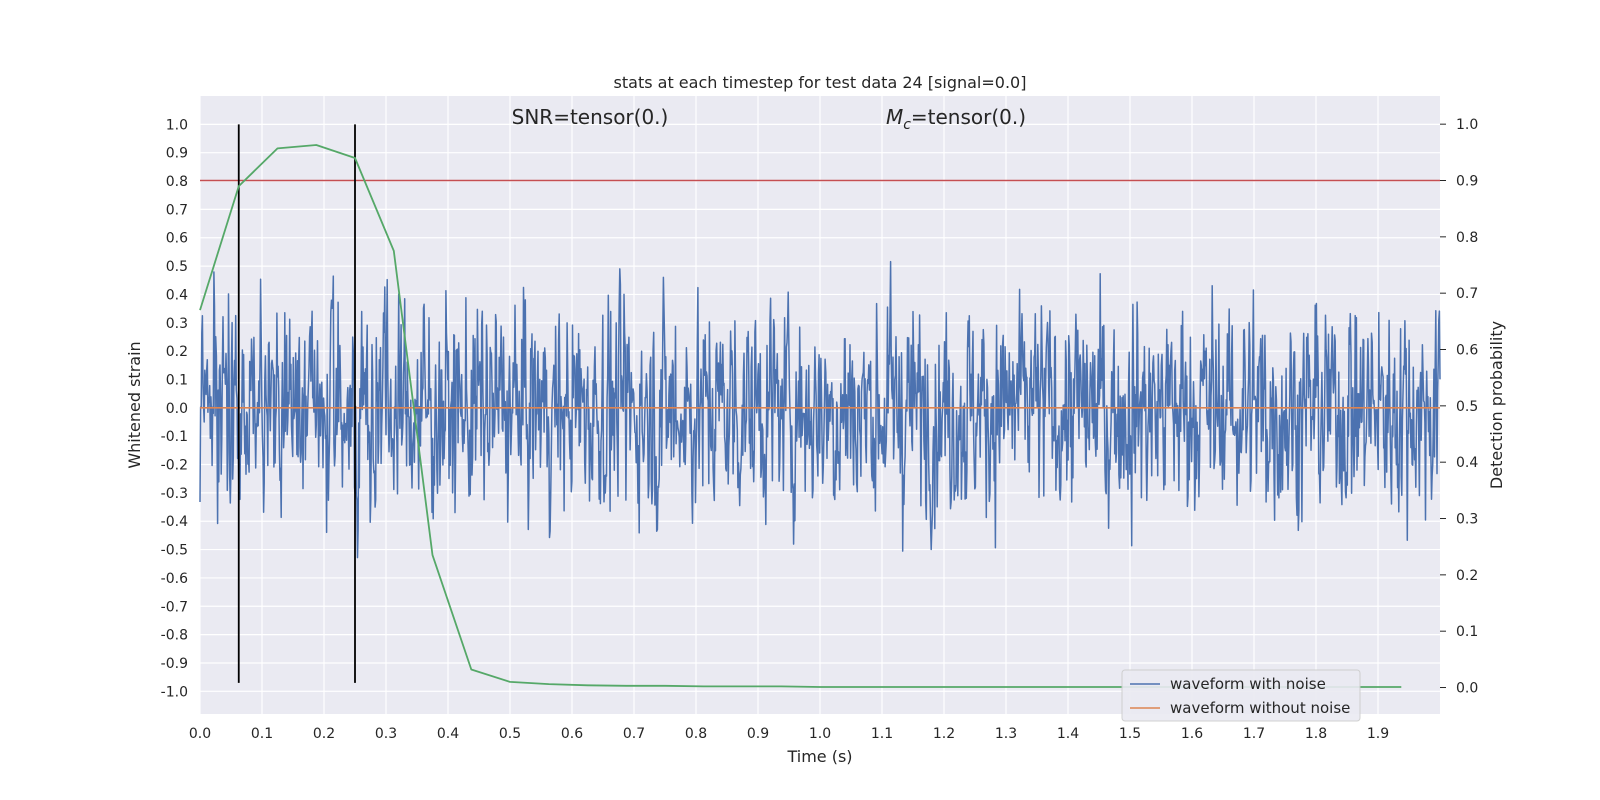 This screenshot has height=800, width=1600. What do you see at coordinates (1068, 734) in the screenshot?
I see `x-tick-label: 1.4` at bounding box center [1068, 734].